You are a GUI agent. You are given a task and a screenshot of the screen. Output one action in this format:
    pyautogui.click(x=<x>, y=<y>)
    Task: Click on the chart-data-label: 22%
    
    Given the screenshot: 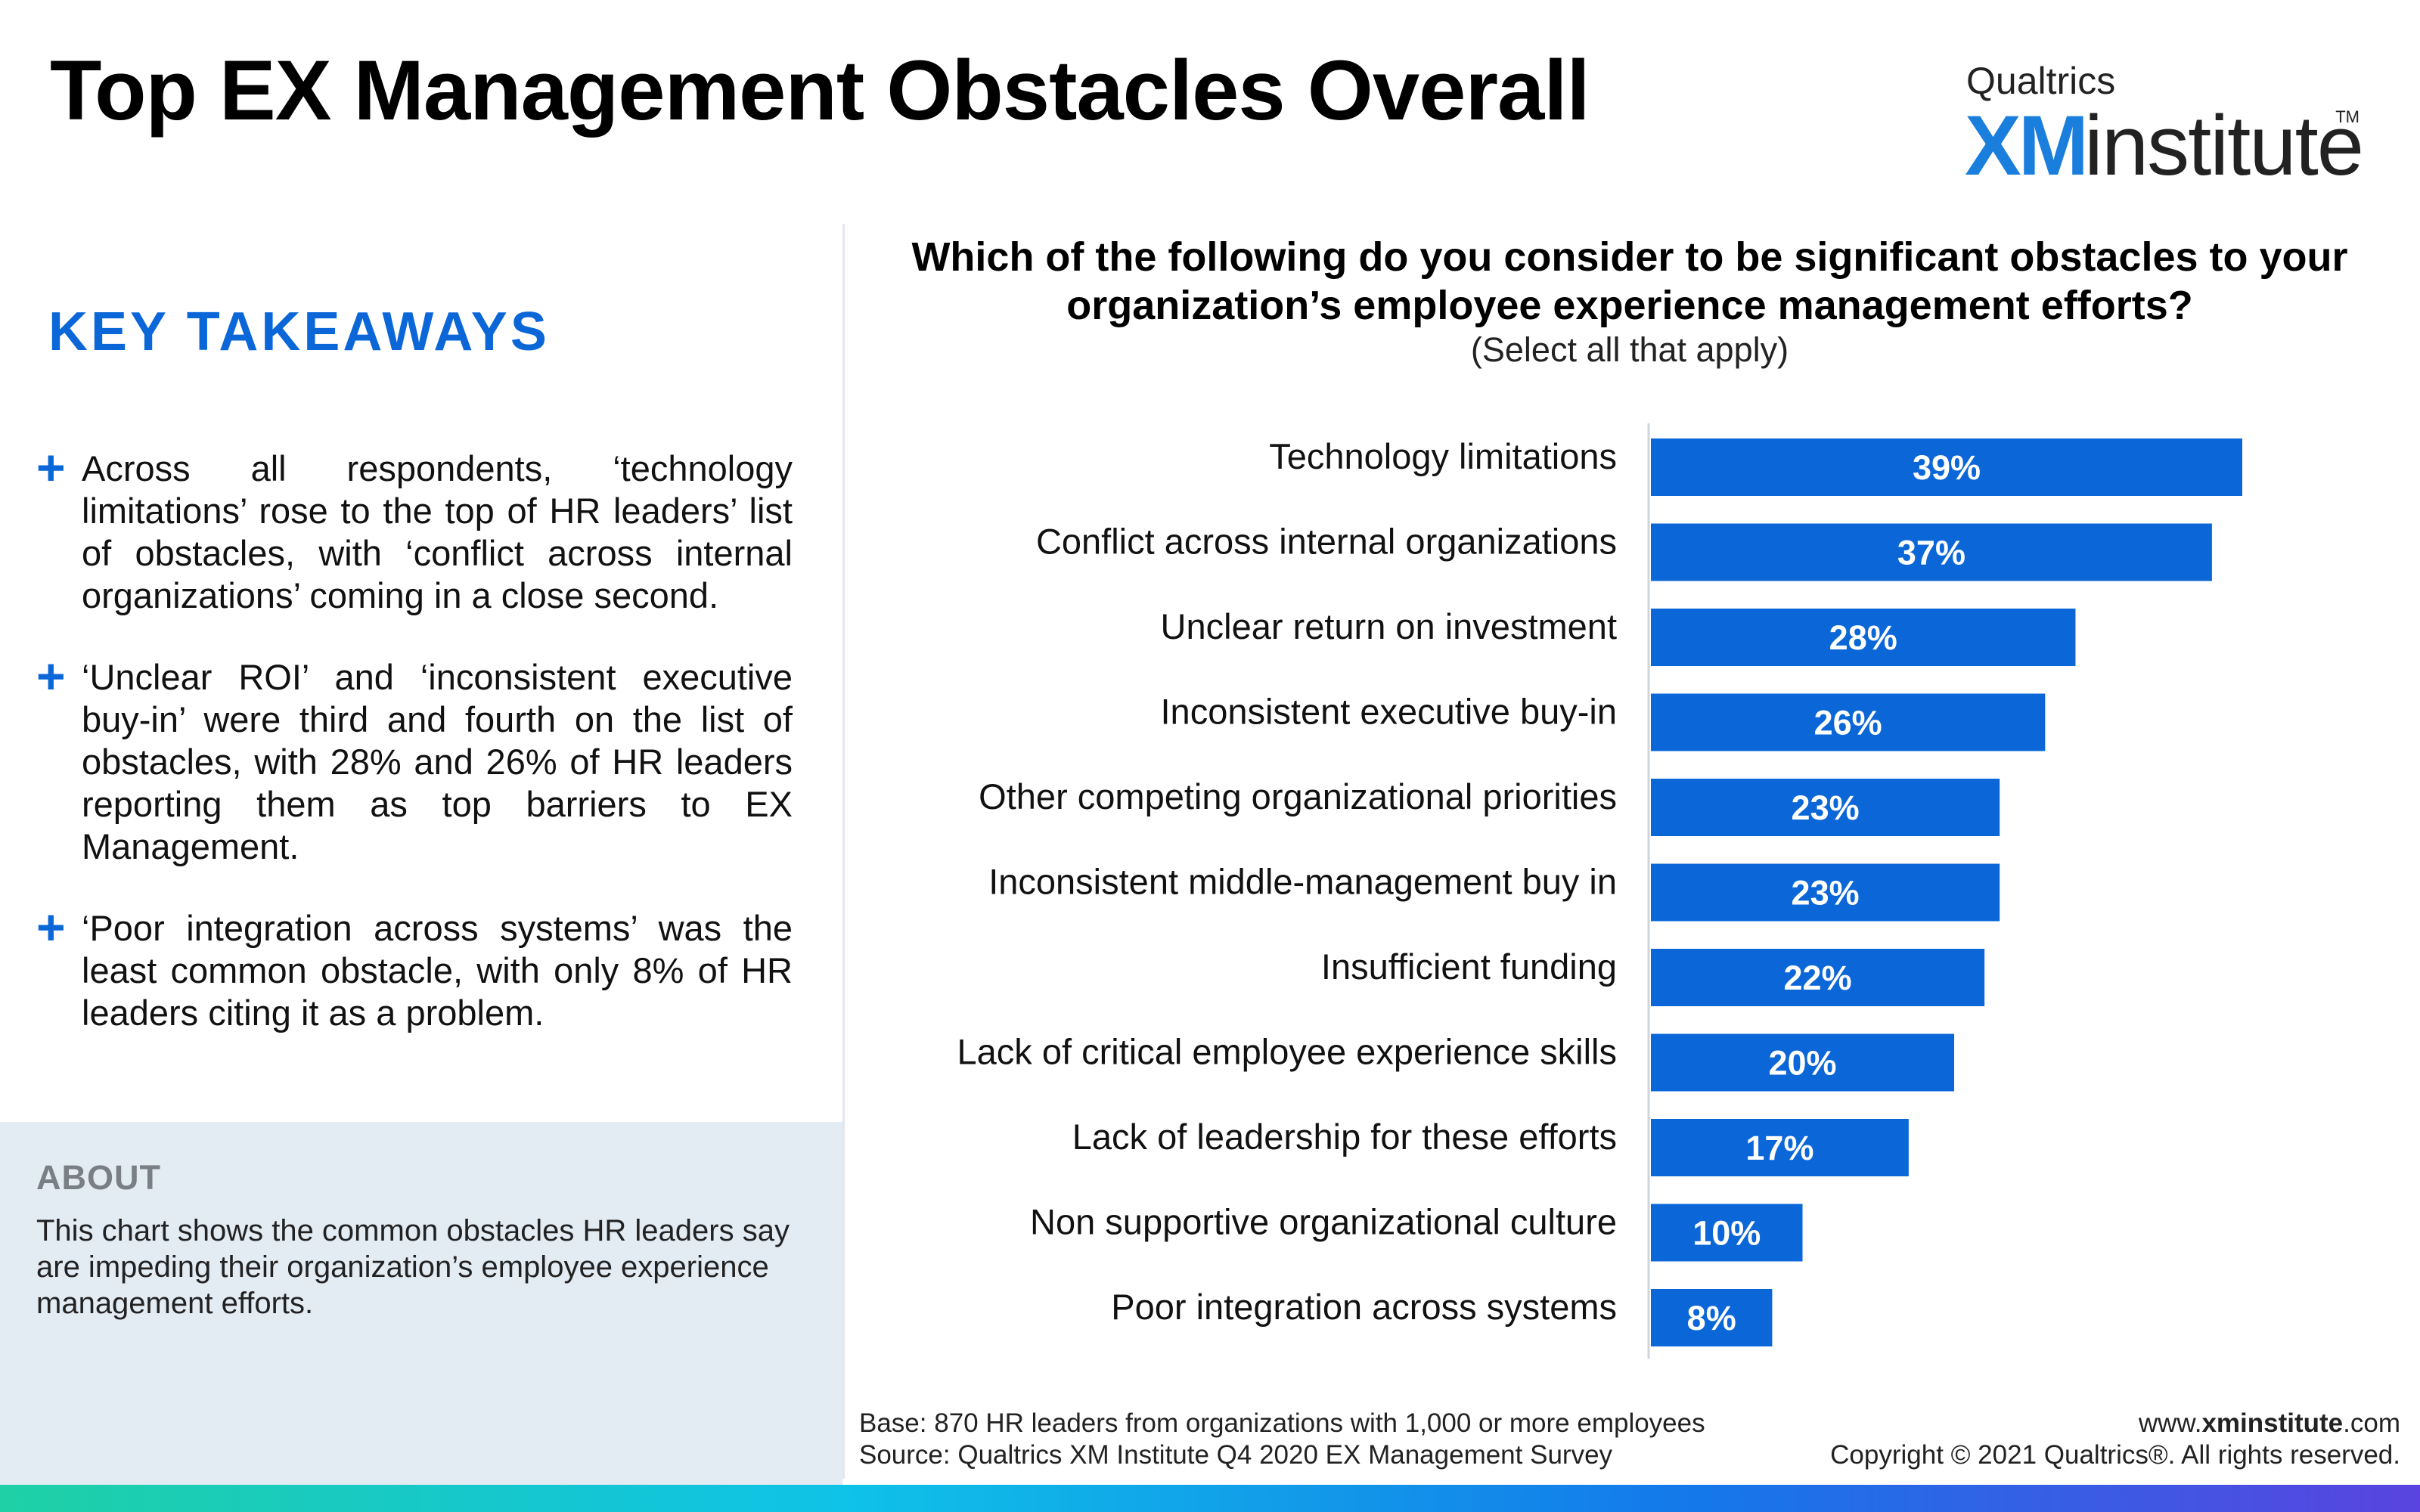 What is the action you would take?
    pyautogui.click(x=1818, y=978)
    